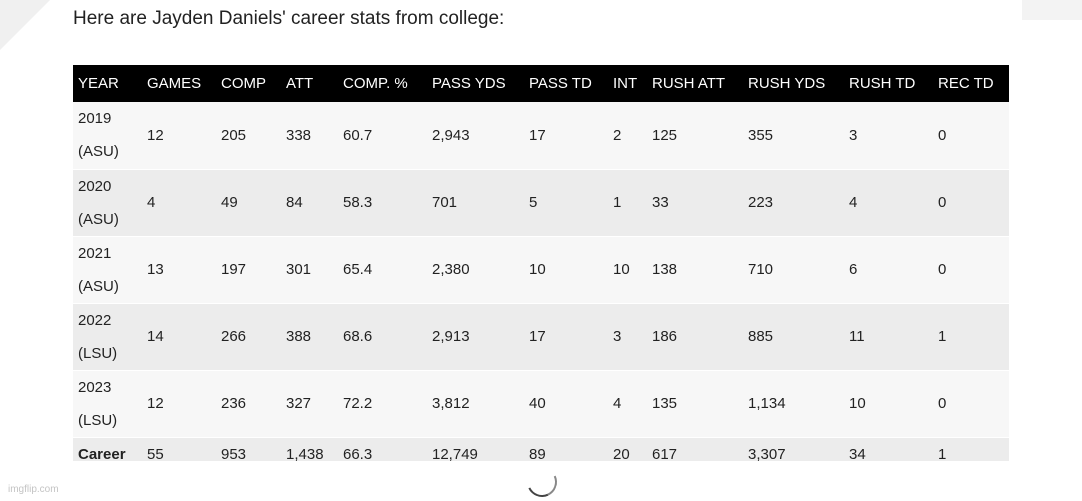  I want to click on stat-cell: 223, so click(793, 203).